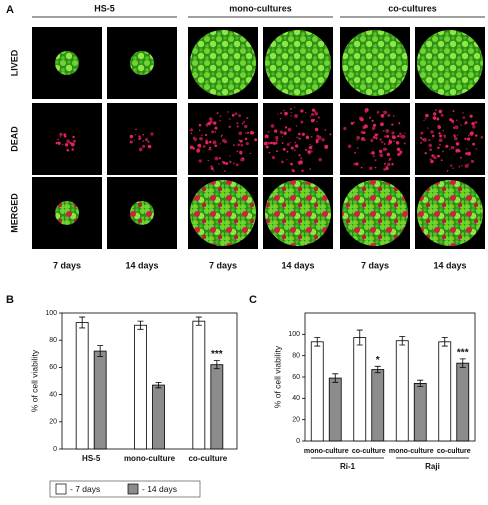 This screenshot has height=505, width=488. What do you see at coordinates (217, 354) in the screenshot?
I see `significance: ***` at bounding box center [217, 354].